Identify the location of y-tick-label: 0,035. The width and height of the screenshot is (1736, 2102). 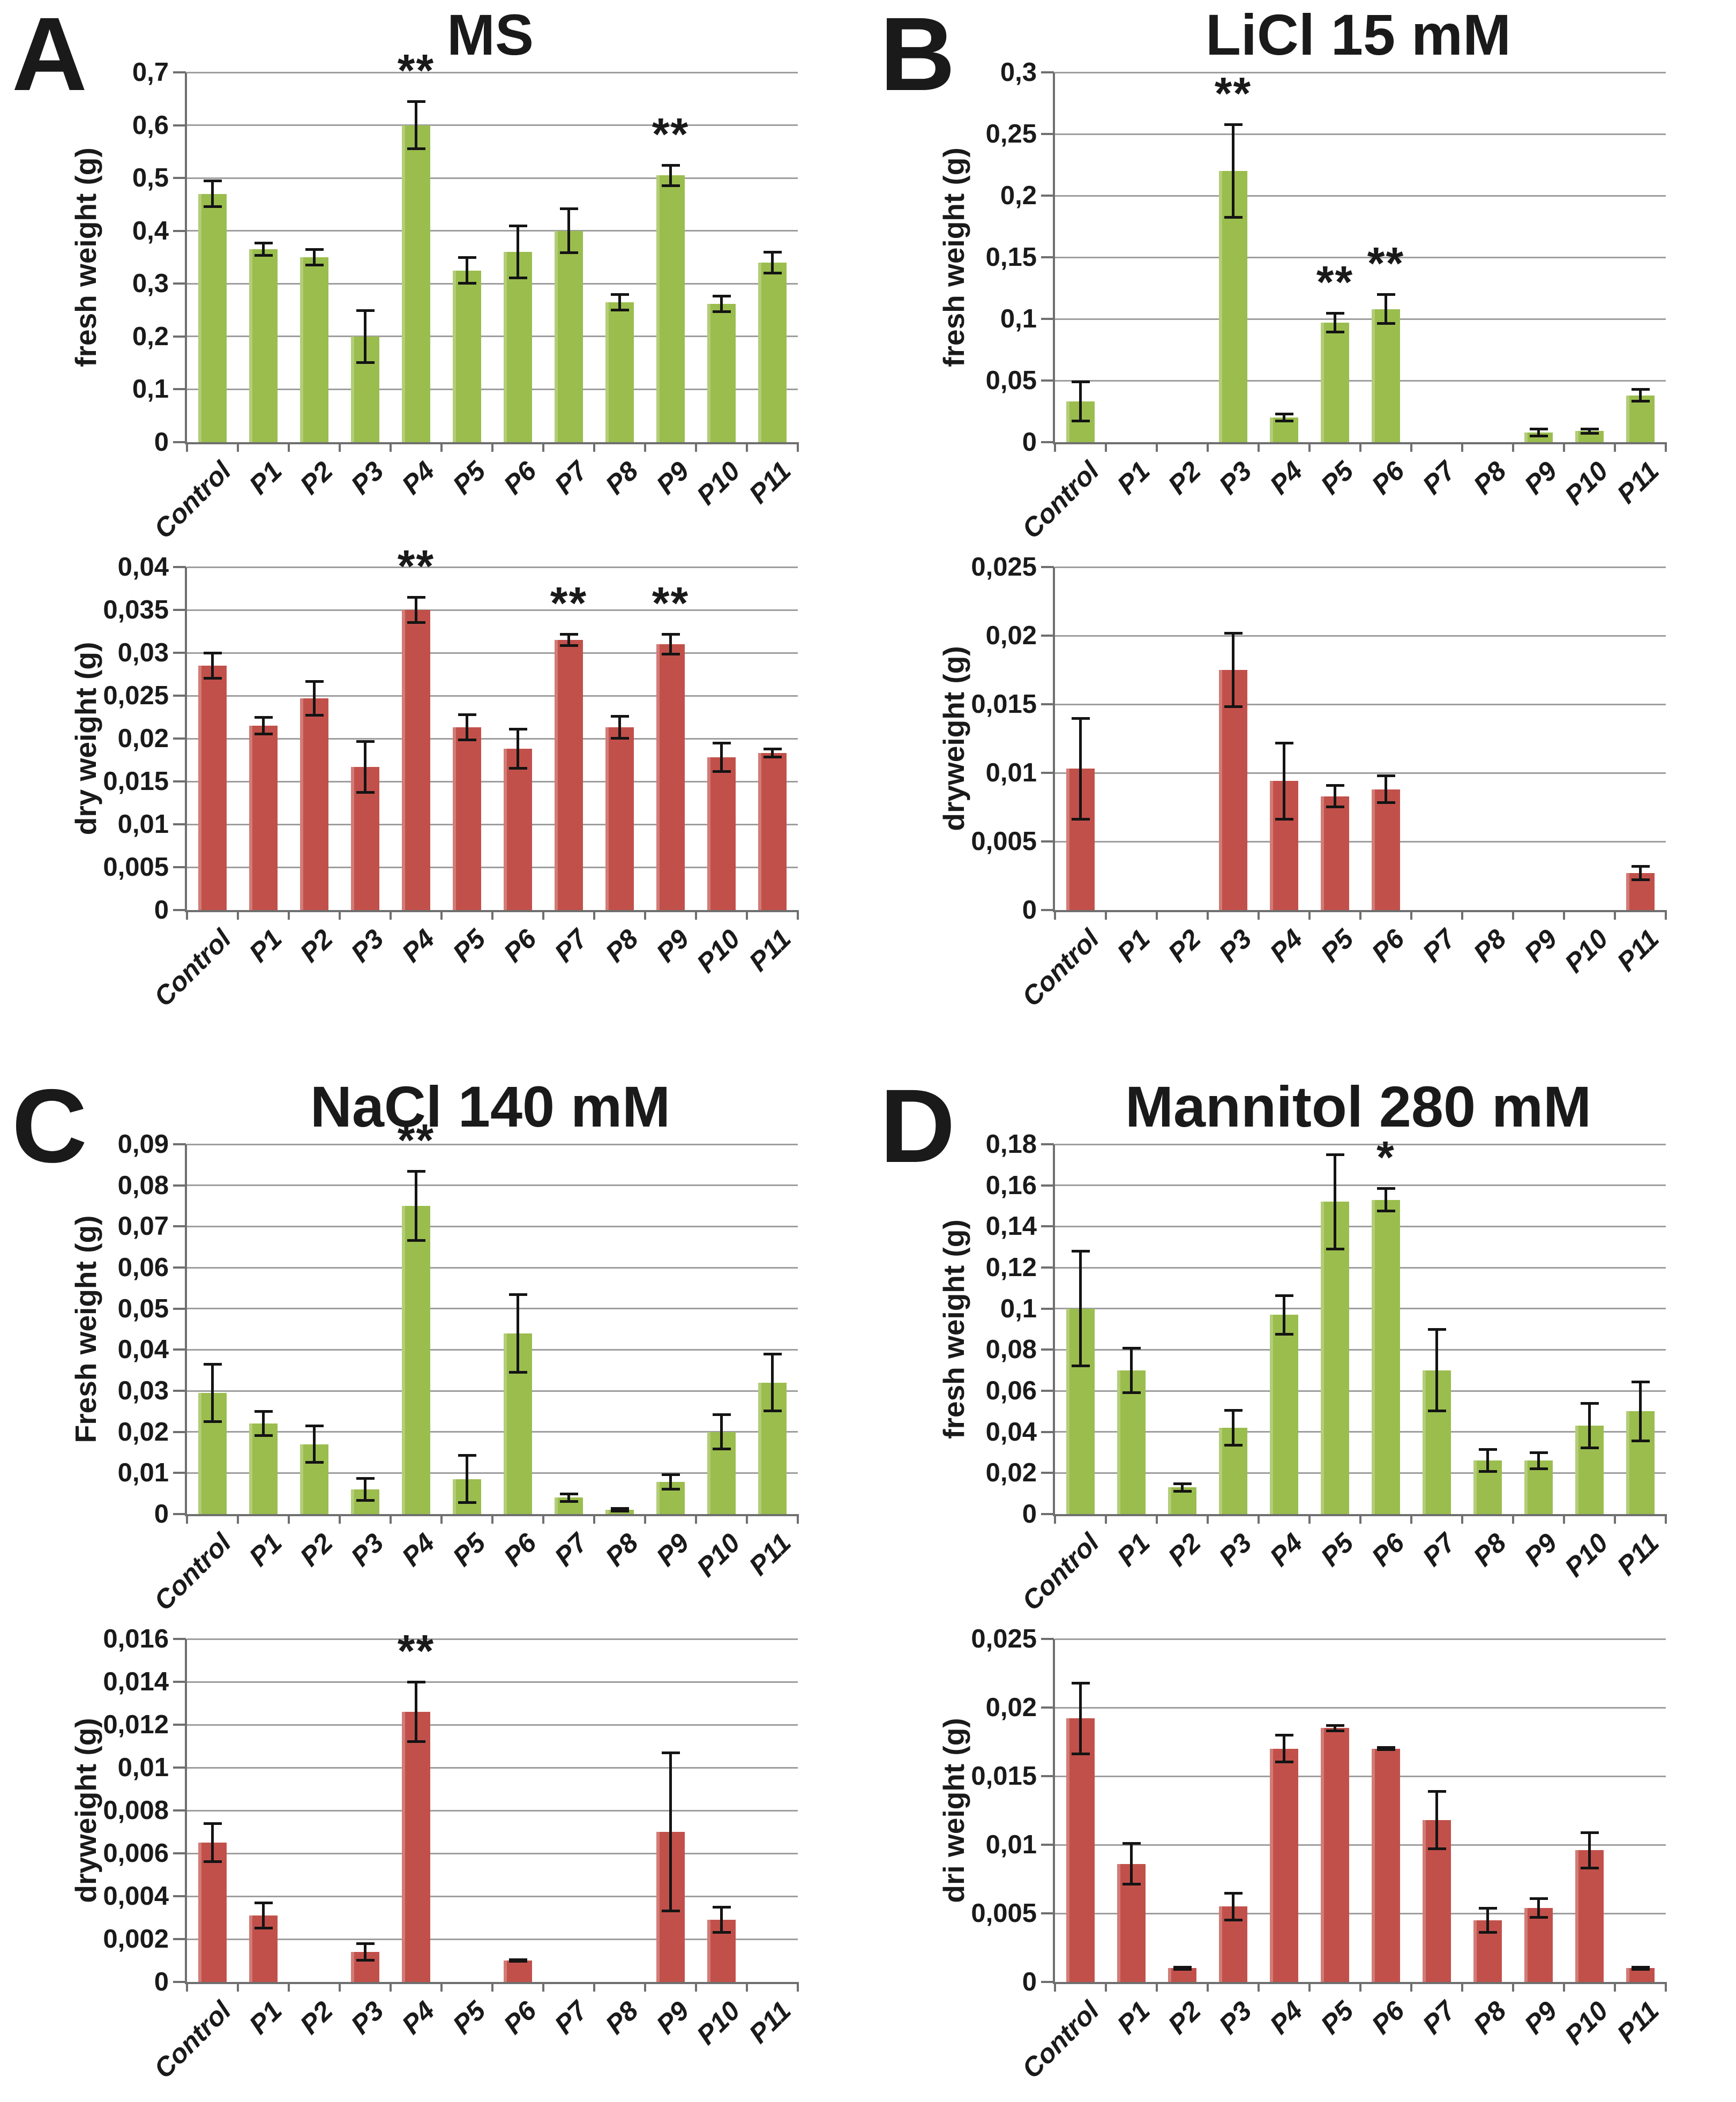
(136, 609).